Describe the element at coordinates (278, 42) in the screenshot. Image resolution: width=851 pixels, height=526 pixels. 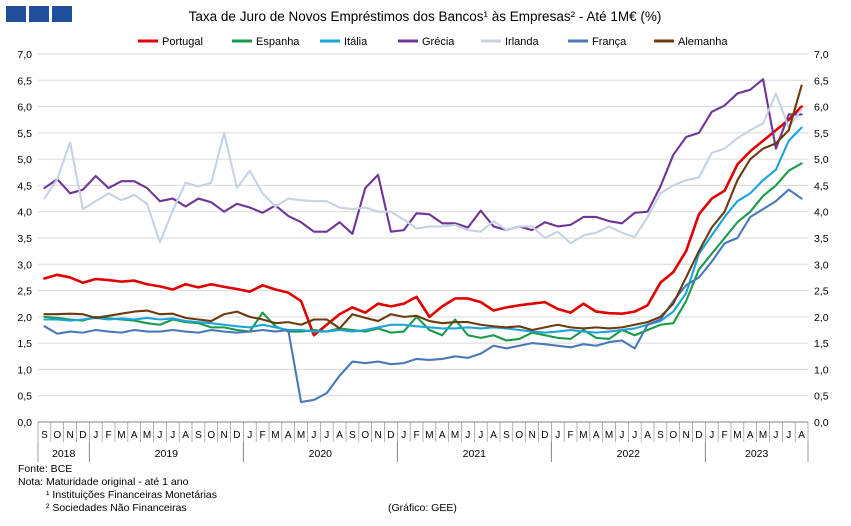
I see `legend-label: Espanha` at that location.